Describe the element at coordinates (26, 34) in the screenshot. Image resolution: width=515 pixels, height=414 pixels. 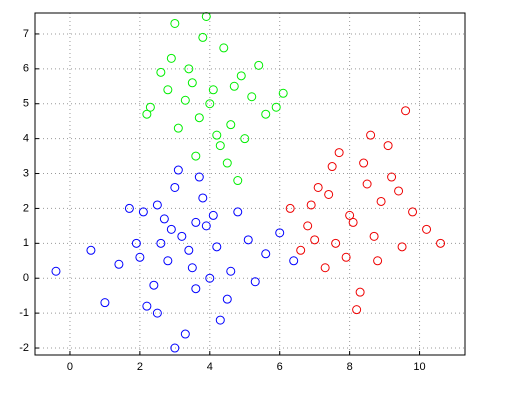
I see `y-tick-label: 7` at that location.